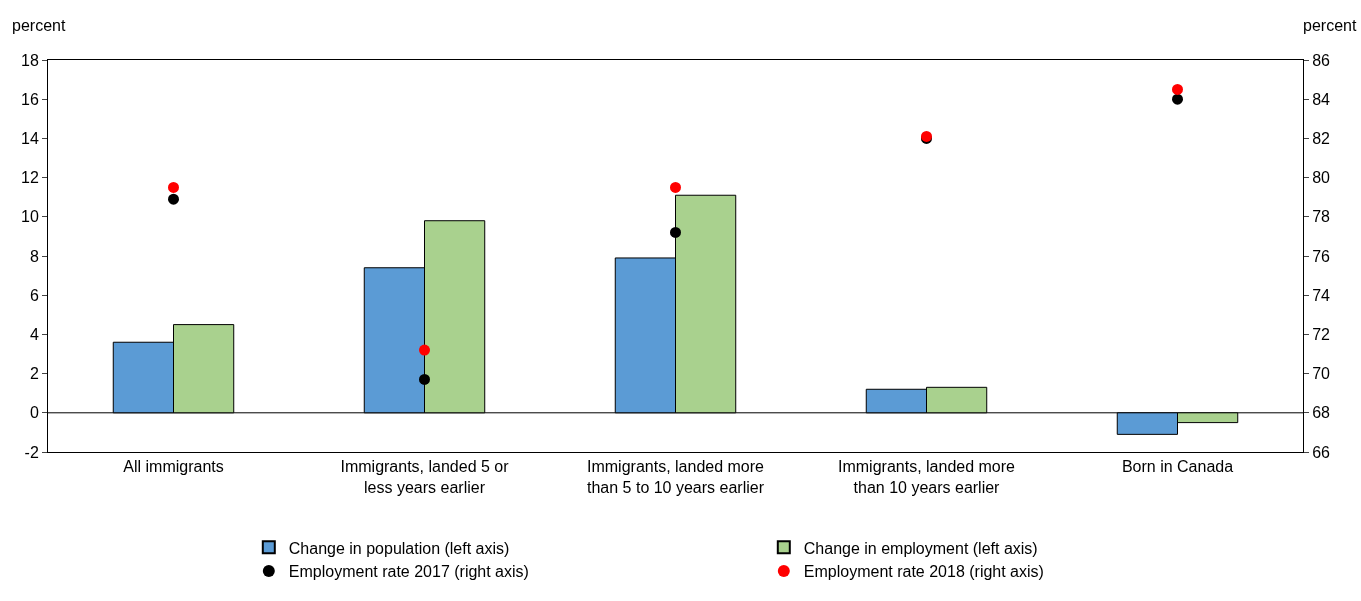 The width and height of the screenshot is (1361, 601). Describe the element at coordinates (1321, 413) in the screenshot. I see `y2-tick-label: 68` at that location.